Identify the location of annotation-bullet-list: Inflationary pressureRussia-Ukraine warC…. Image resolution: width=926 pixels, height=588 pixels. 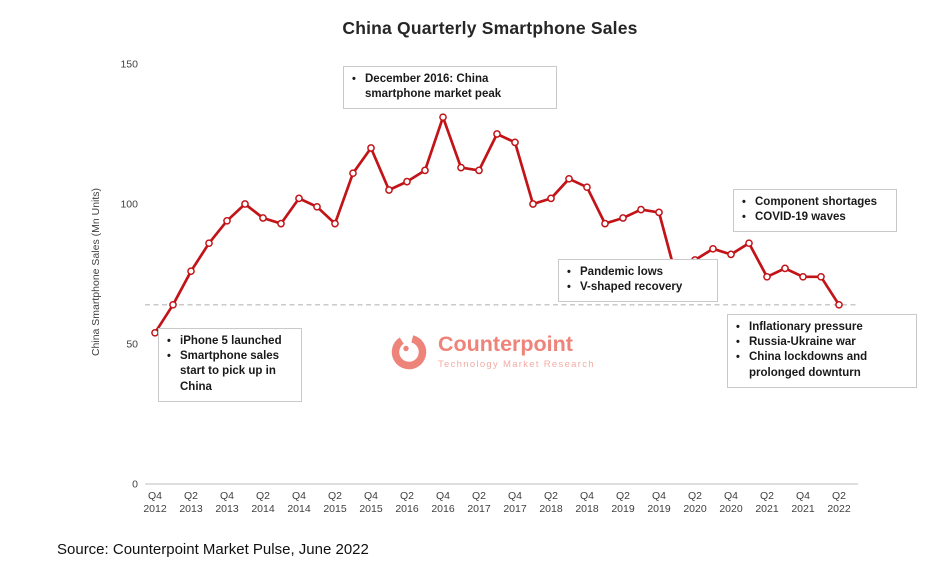
(820, 350).